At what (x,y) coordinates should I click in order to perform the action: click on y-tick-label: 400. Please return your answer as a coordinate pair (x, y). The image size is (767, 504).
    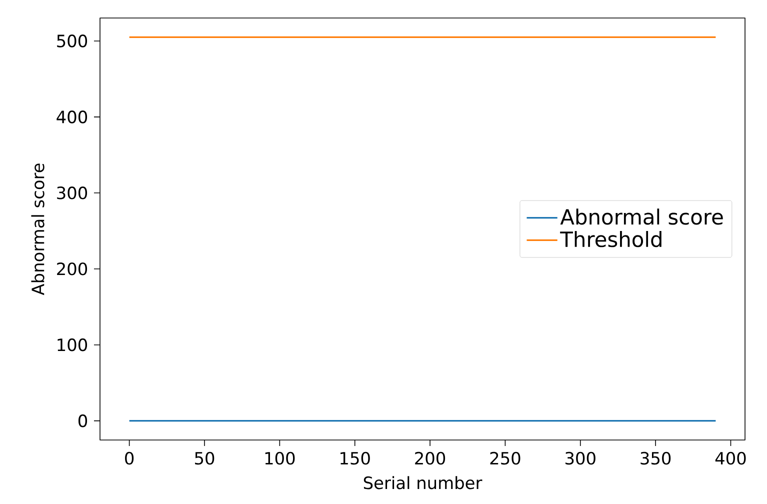
    Looking at the image, I should click on (72, 117).